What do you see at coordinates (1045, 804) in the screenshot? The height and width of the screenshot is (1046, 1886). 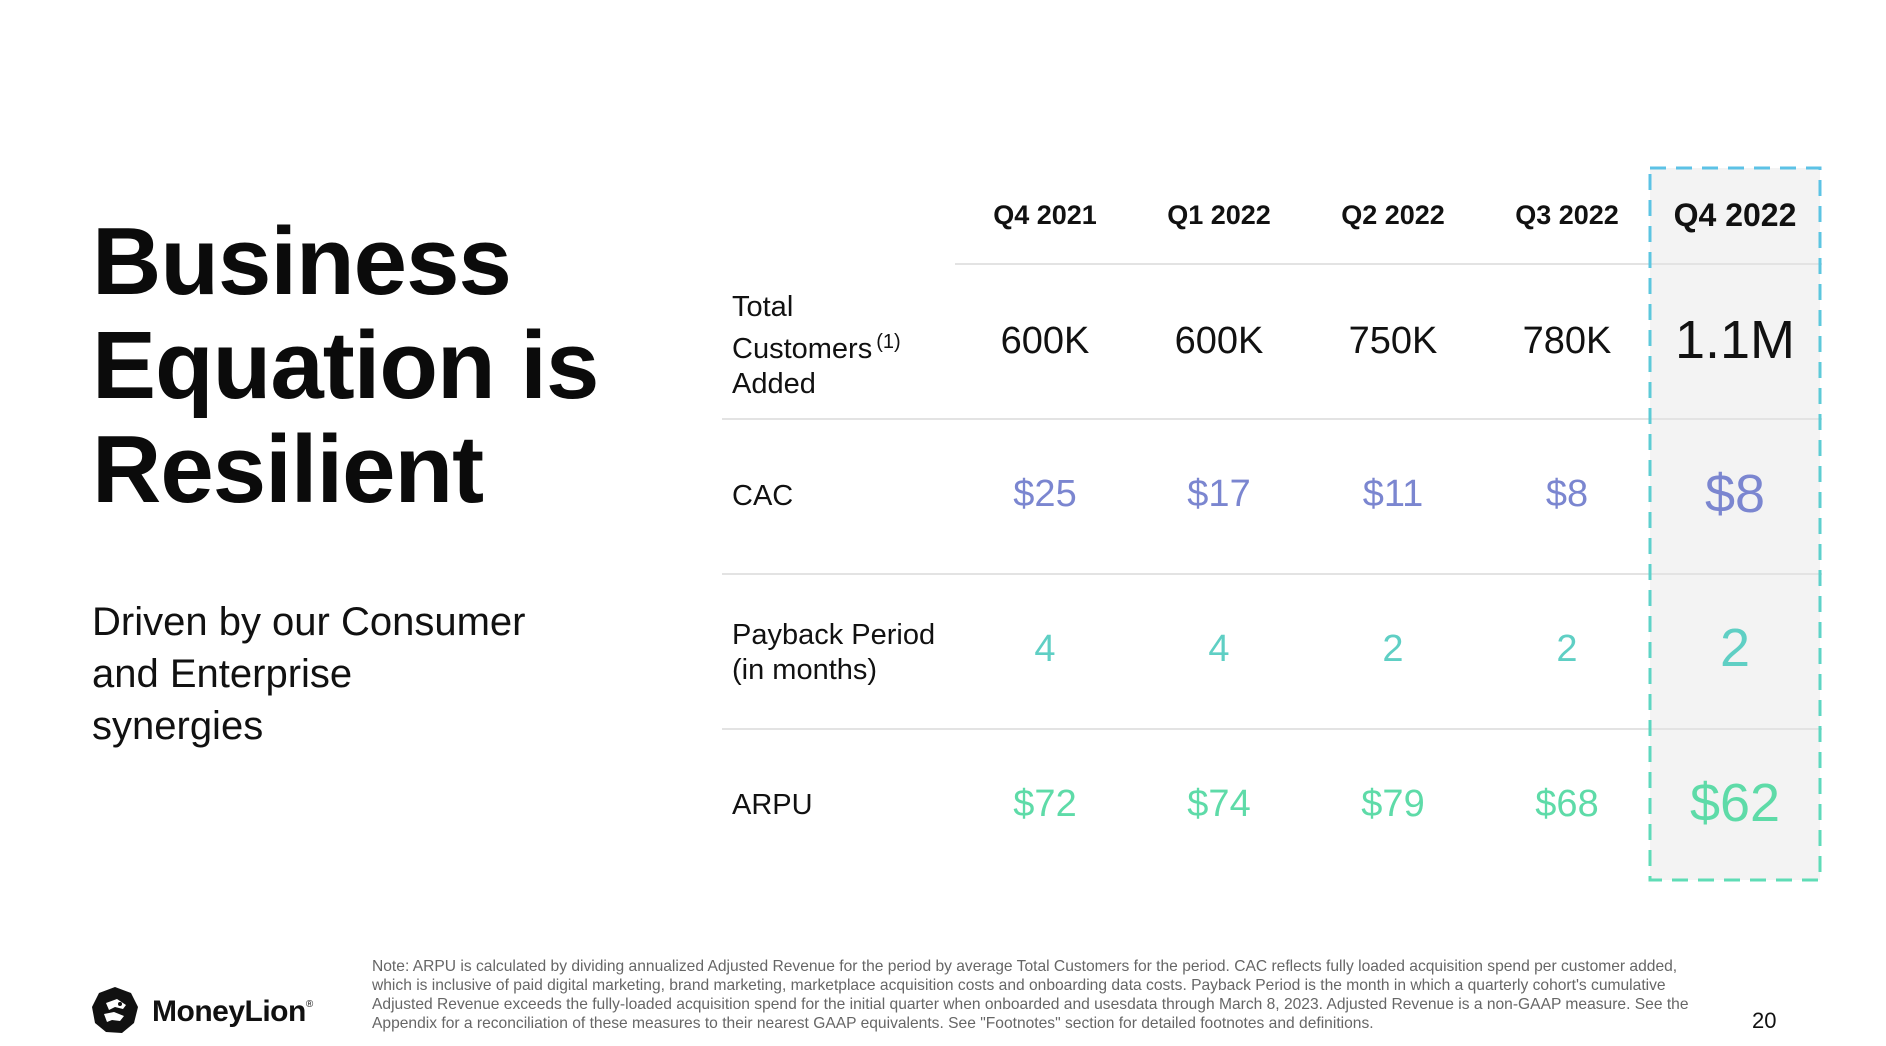 I see `cell-arpu-q4-2021: $72` at bounding box center [1045, 804].